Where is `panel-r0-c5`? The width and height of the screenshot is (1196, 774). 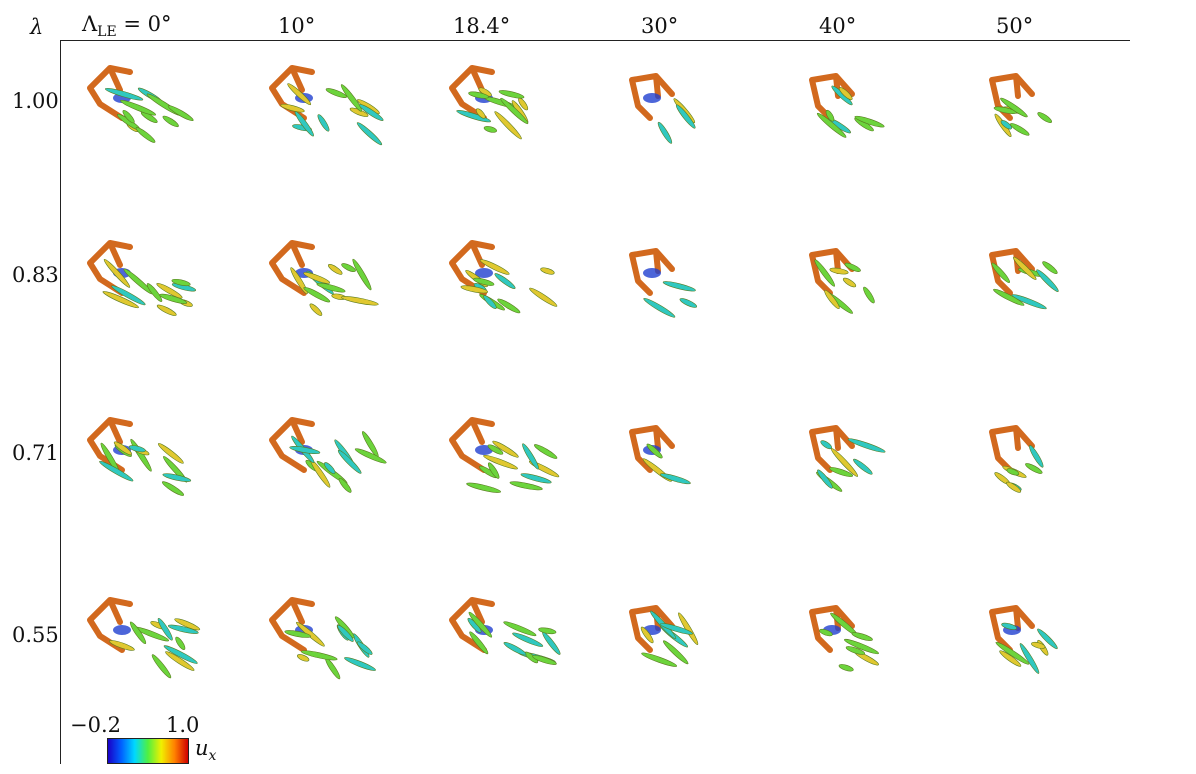
panel-r0-c5 is located at coordinates (1021, 105).